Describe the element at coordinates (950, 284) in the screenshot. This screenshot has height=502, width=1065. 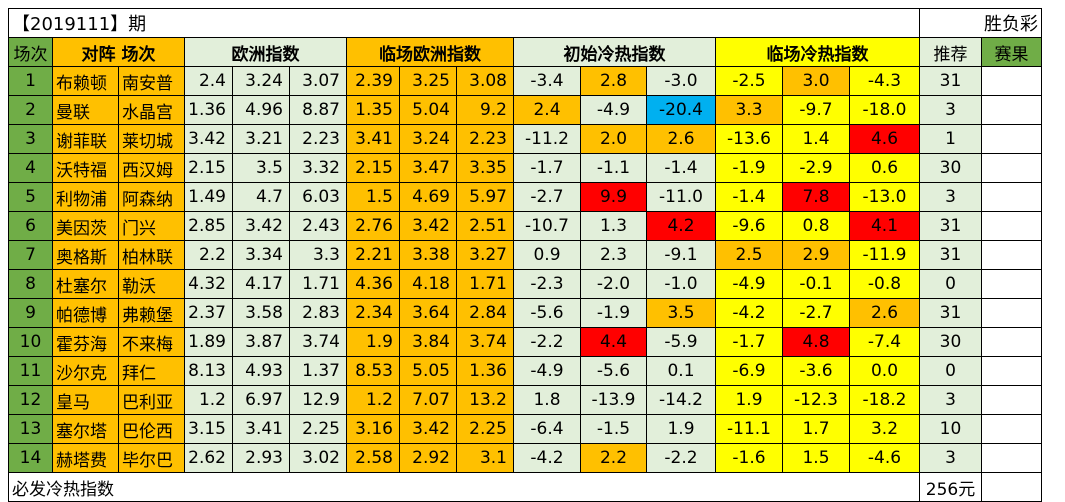
I see `recommend-cell: 0` at that location.